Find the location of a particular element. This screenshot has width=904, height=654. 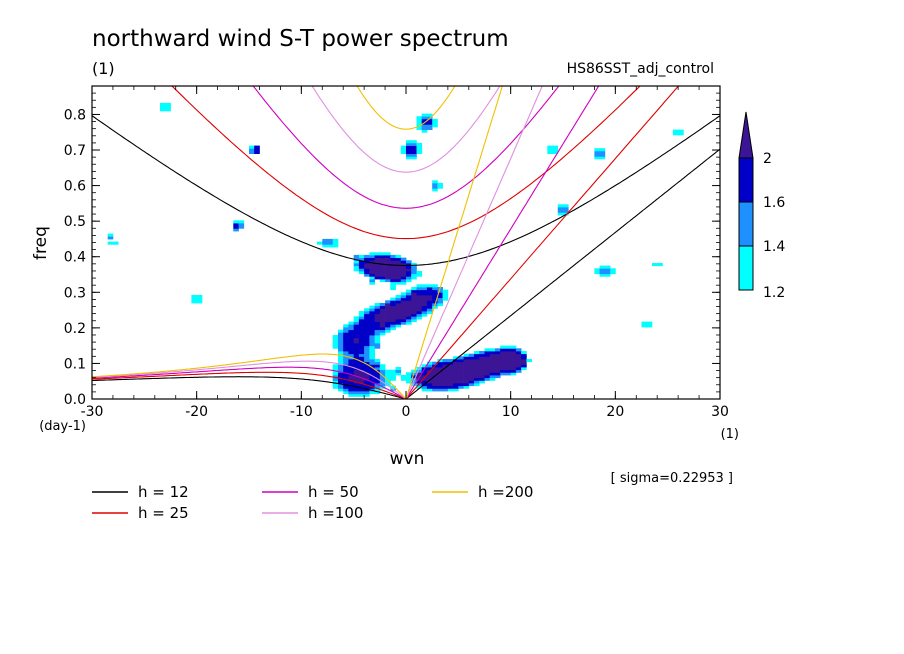

y-unit-label: (day-1) is located at coordinates (62, 426).